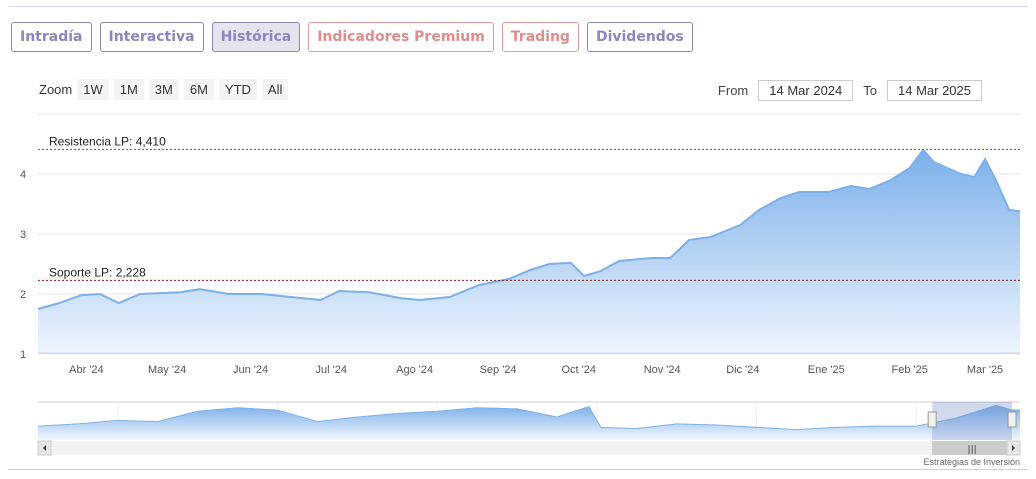  Describe the element at coordinates (237, 89) in the screenshot. I see `zoom-ytd-button: YTD` at that location.